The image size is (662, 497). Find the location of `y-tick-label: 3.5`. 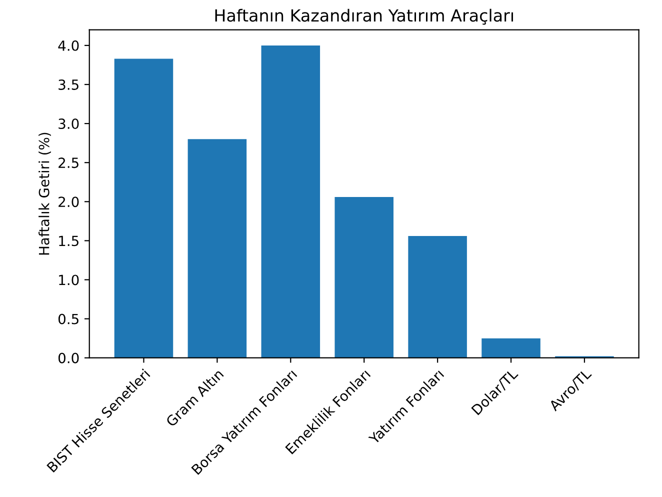

y-tick-label: 3.5 is located at coordinates (68, 84).